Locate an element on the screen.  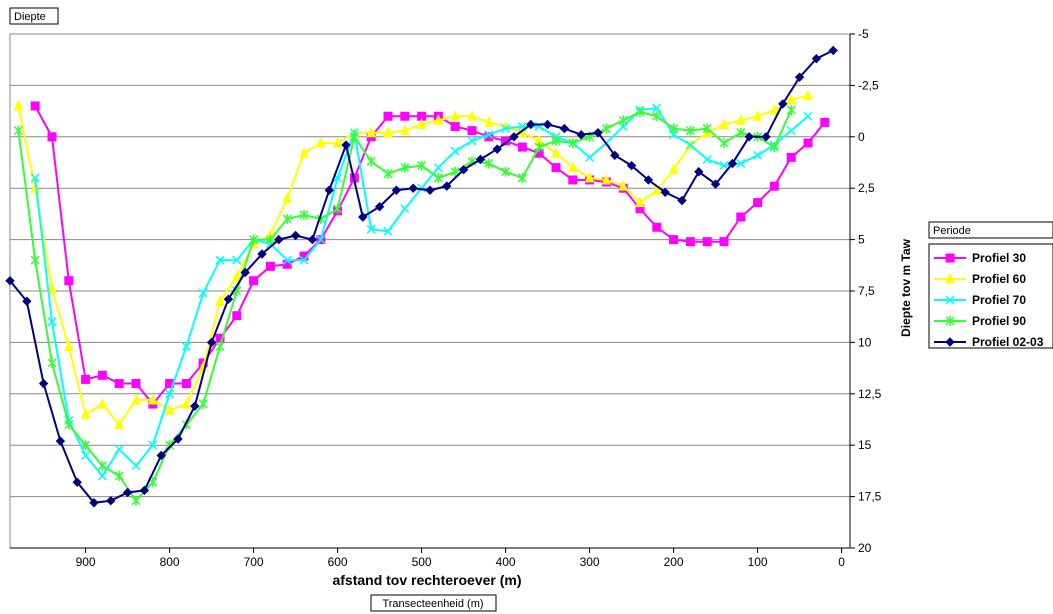
y-tick-label: -5 is located at coordinates (863, 34).